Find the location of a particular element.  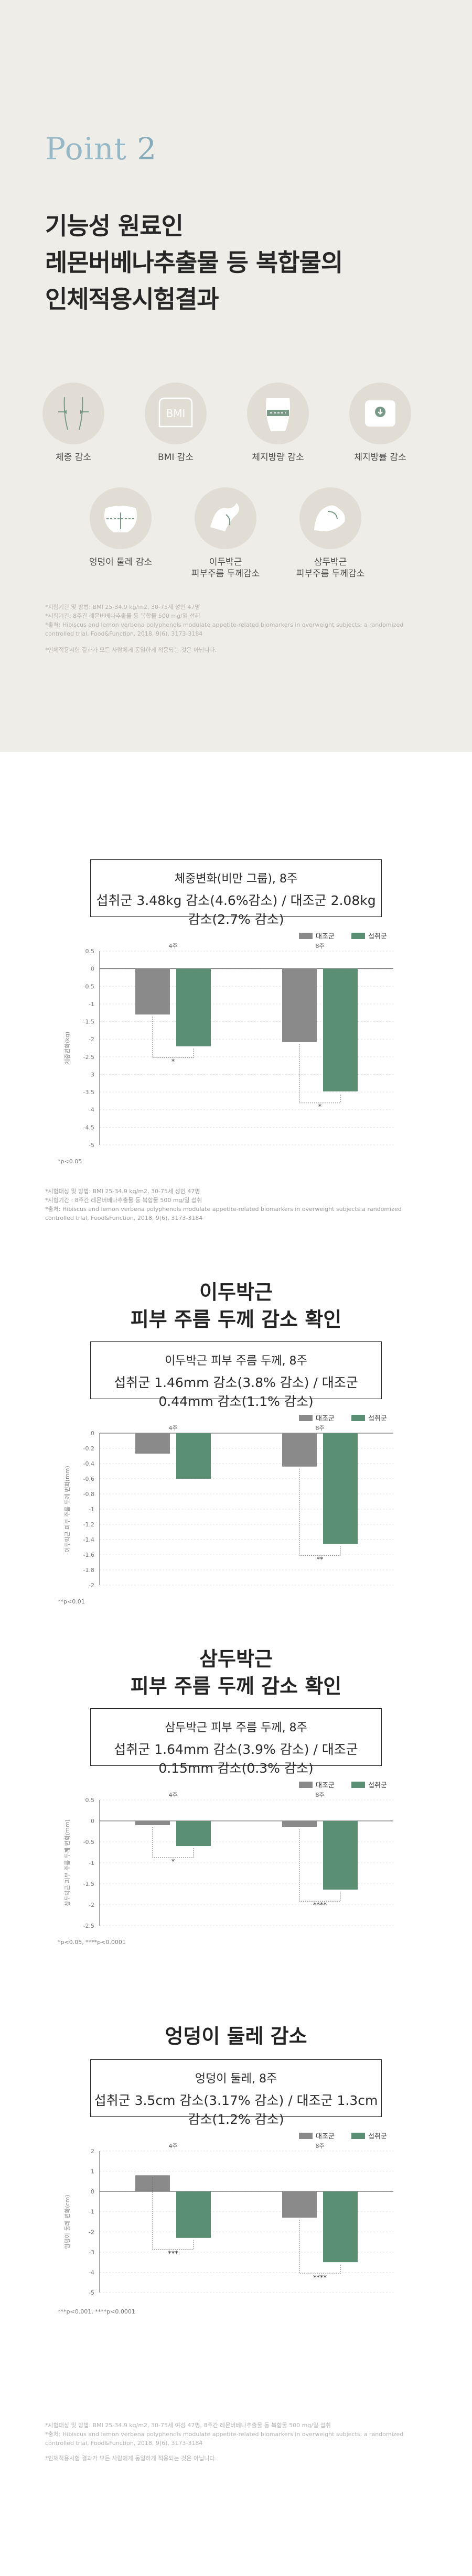

icon-label: 체지방량 감소 is located at coordinates (278, 458).